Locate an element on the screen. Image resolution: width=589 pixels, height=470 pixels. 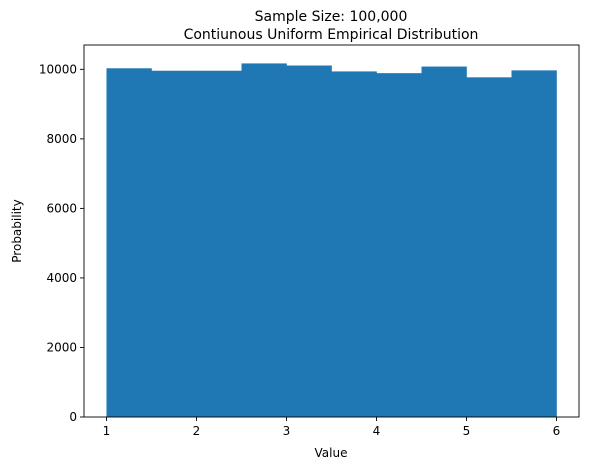
y-tick-label: 0 is located at coordinates (73, 417).